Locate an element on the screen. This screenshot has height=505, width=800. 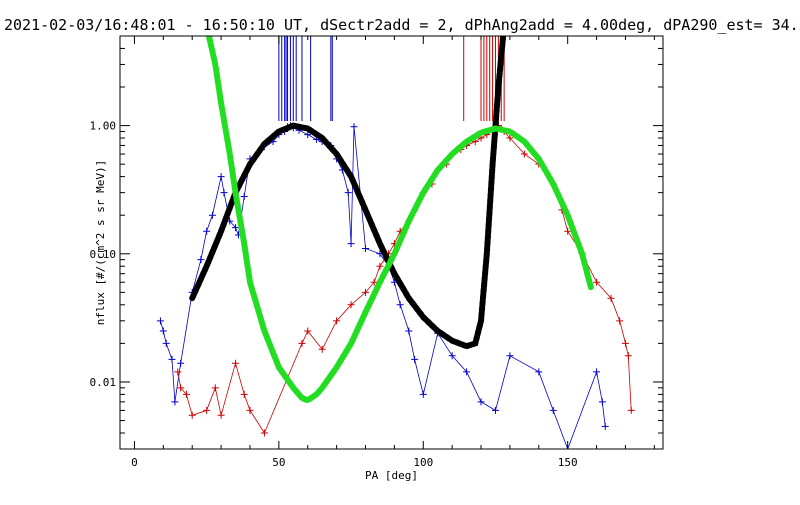
y-tick-label-2: 1.00 is located at coordinates (103, 126).